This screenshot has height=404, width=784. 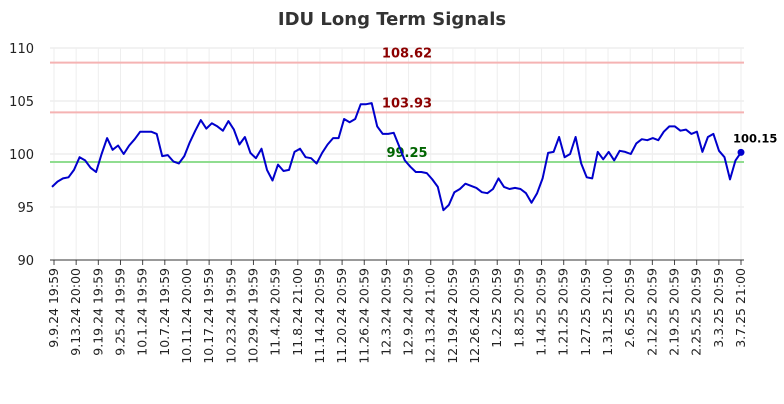 I want to click on x-tick-label: 11.20.24 20:59, so click(x=341, y=316).